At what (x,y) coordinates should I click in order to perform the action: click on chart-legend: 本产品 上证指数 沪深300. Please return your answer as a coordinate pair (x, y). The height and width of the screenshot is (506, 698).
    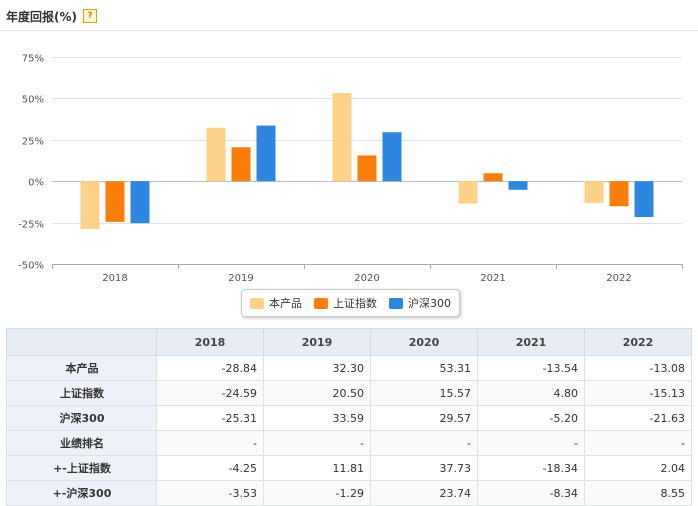
    Looking at the image, I should click on (350, 303).